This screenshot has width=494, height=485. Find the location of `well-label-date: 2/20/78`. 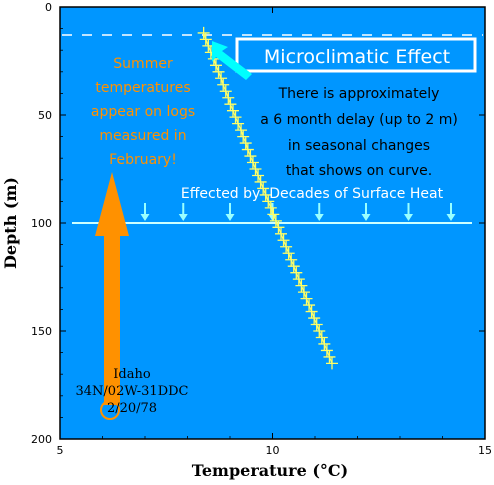

well-label-date: 2/20/78 is located at coordinates (132, 408).